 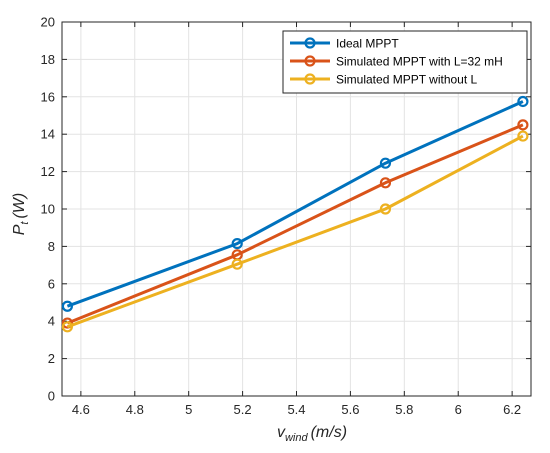 What do you see at coordinates (81, 409) in the screenshot?
I see `x-tick-label: 4.6` at bounding box center [81, 409].